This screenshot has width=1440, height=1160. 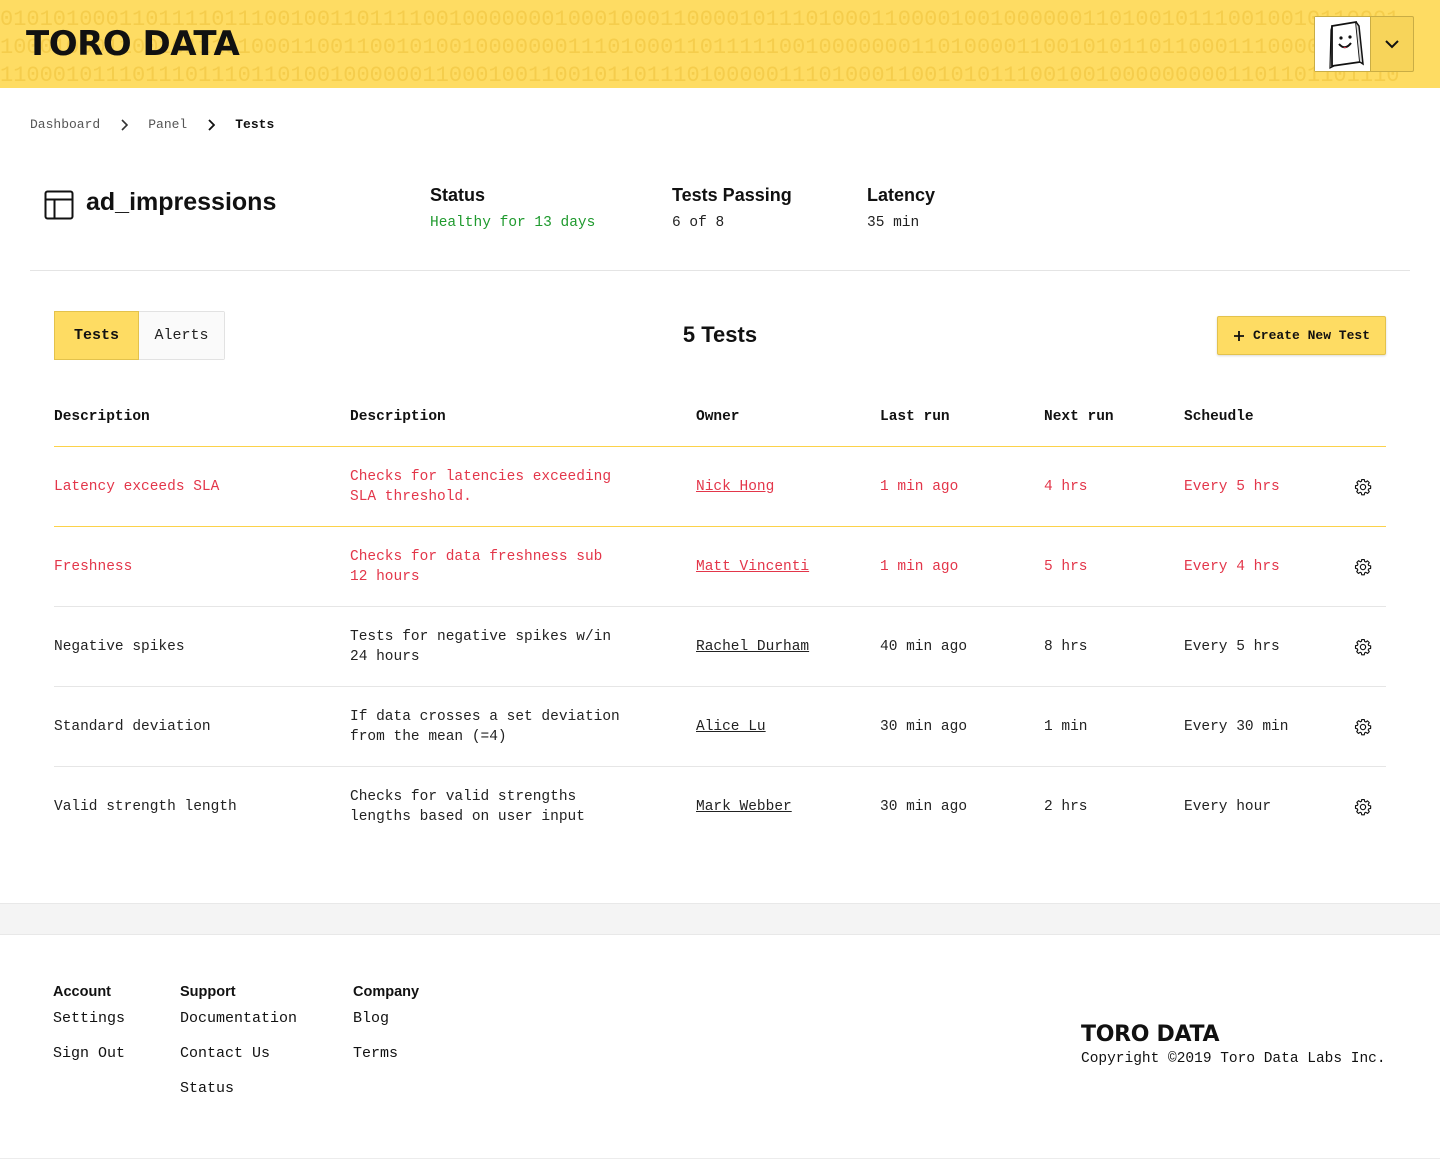 I want to click on owner-link: Rachel Durham, so click(x=753, y=646).